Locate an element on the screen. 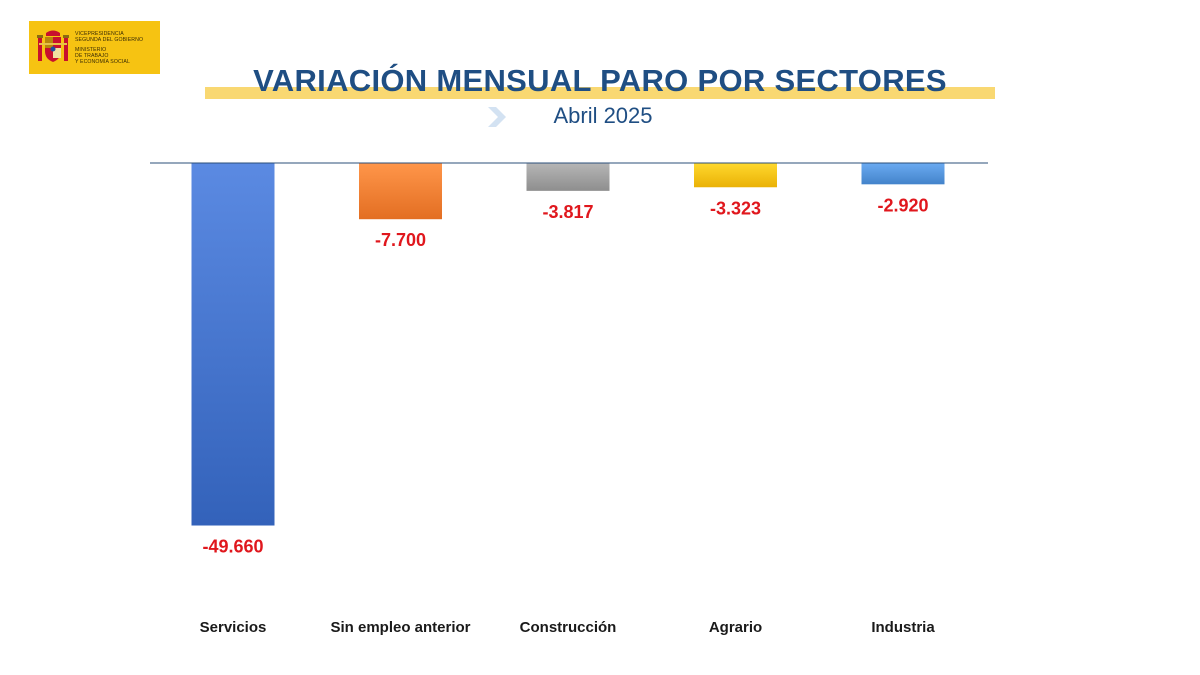 The width and height of the screenshot is (1200, 675). title-highlight-band is located at coordinates (600, 93).